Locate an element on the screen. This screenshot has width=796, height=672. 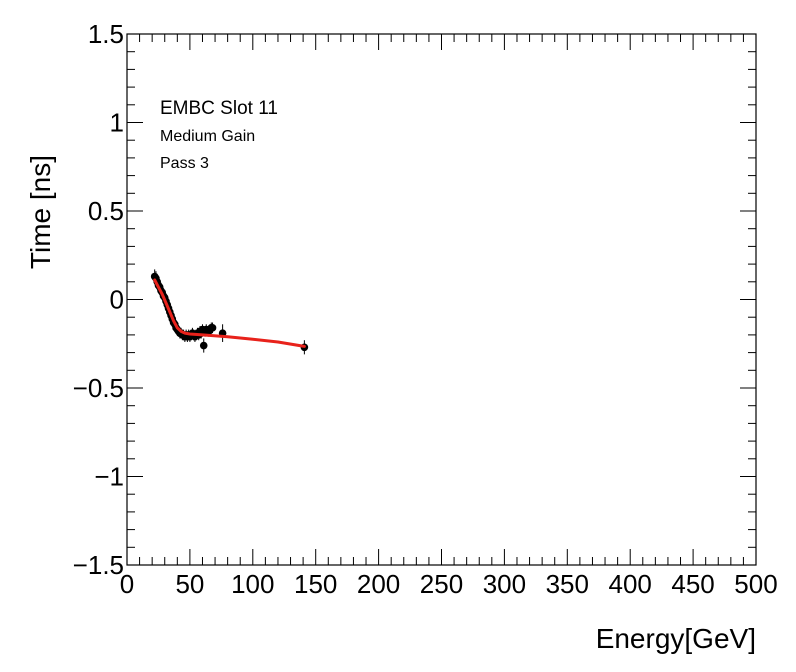
y-tick-label: −0.5 is located at coordinates (98, 388).